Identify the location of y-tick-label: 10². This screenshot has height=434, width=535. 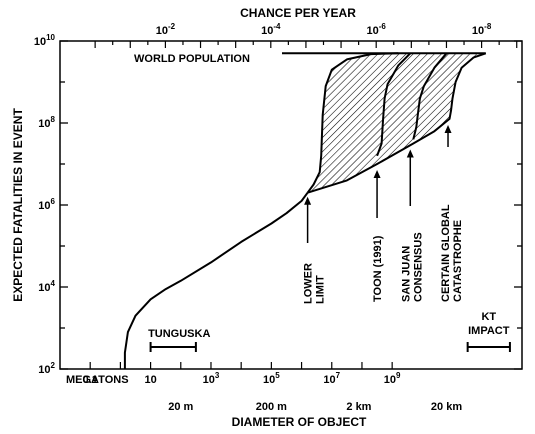
(46, 368).